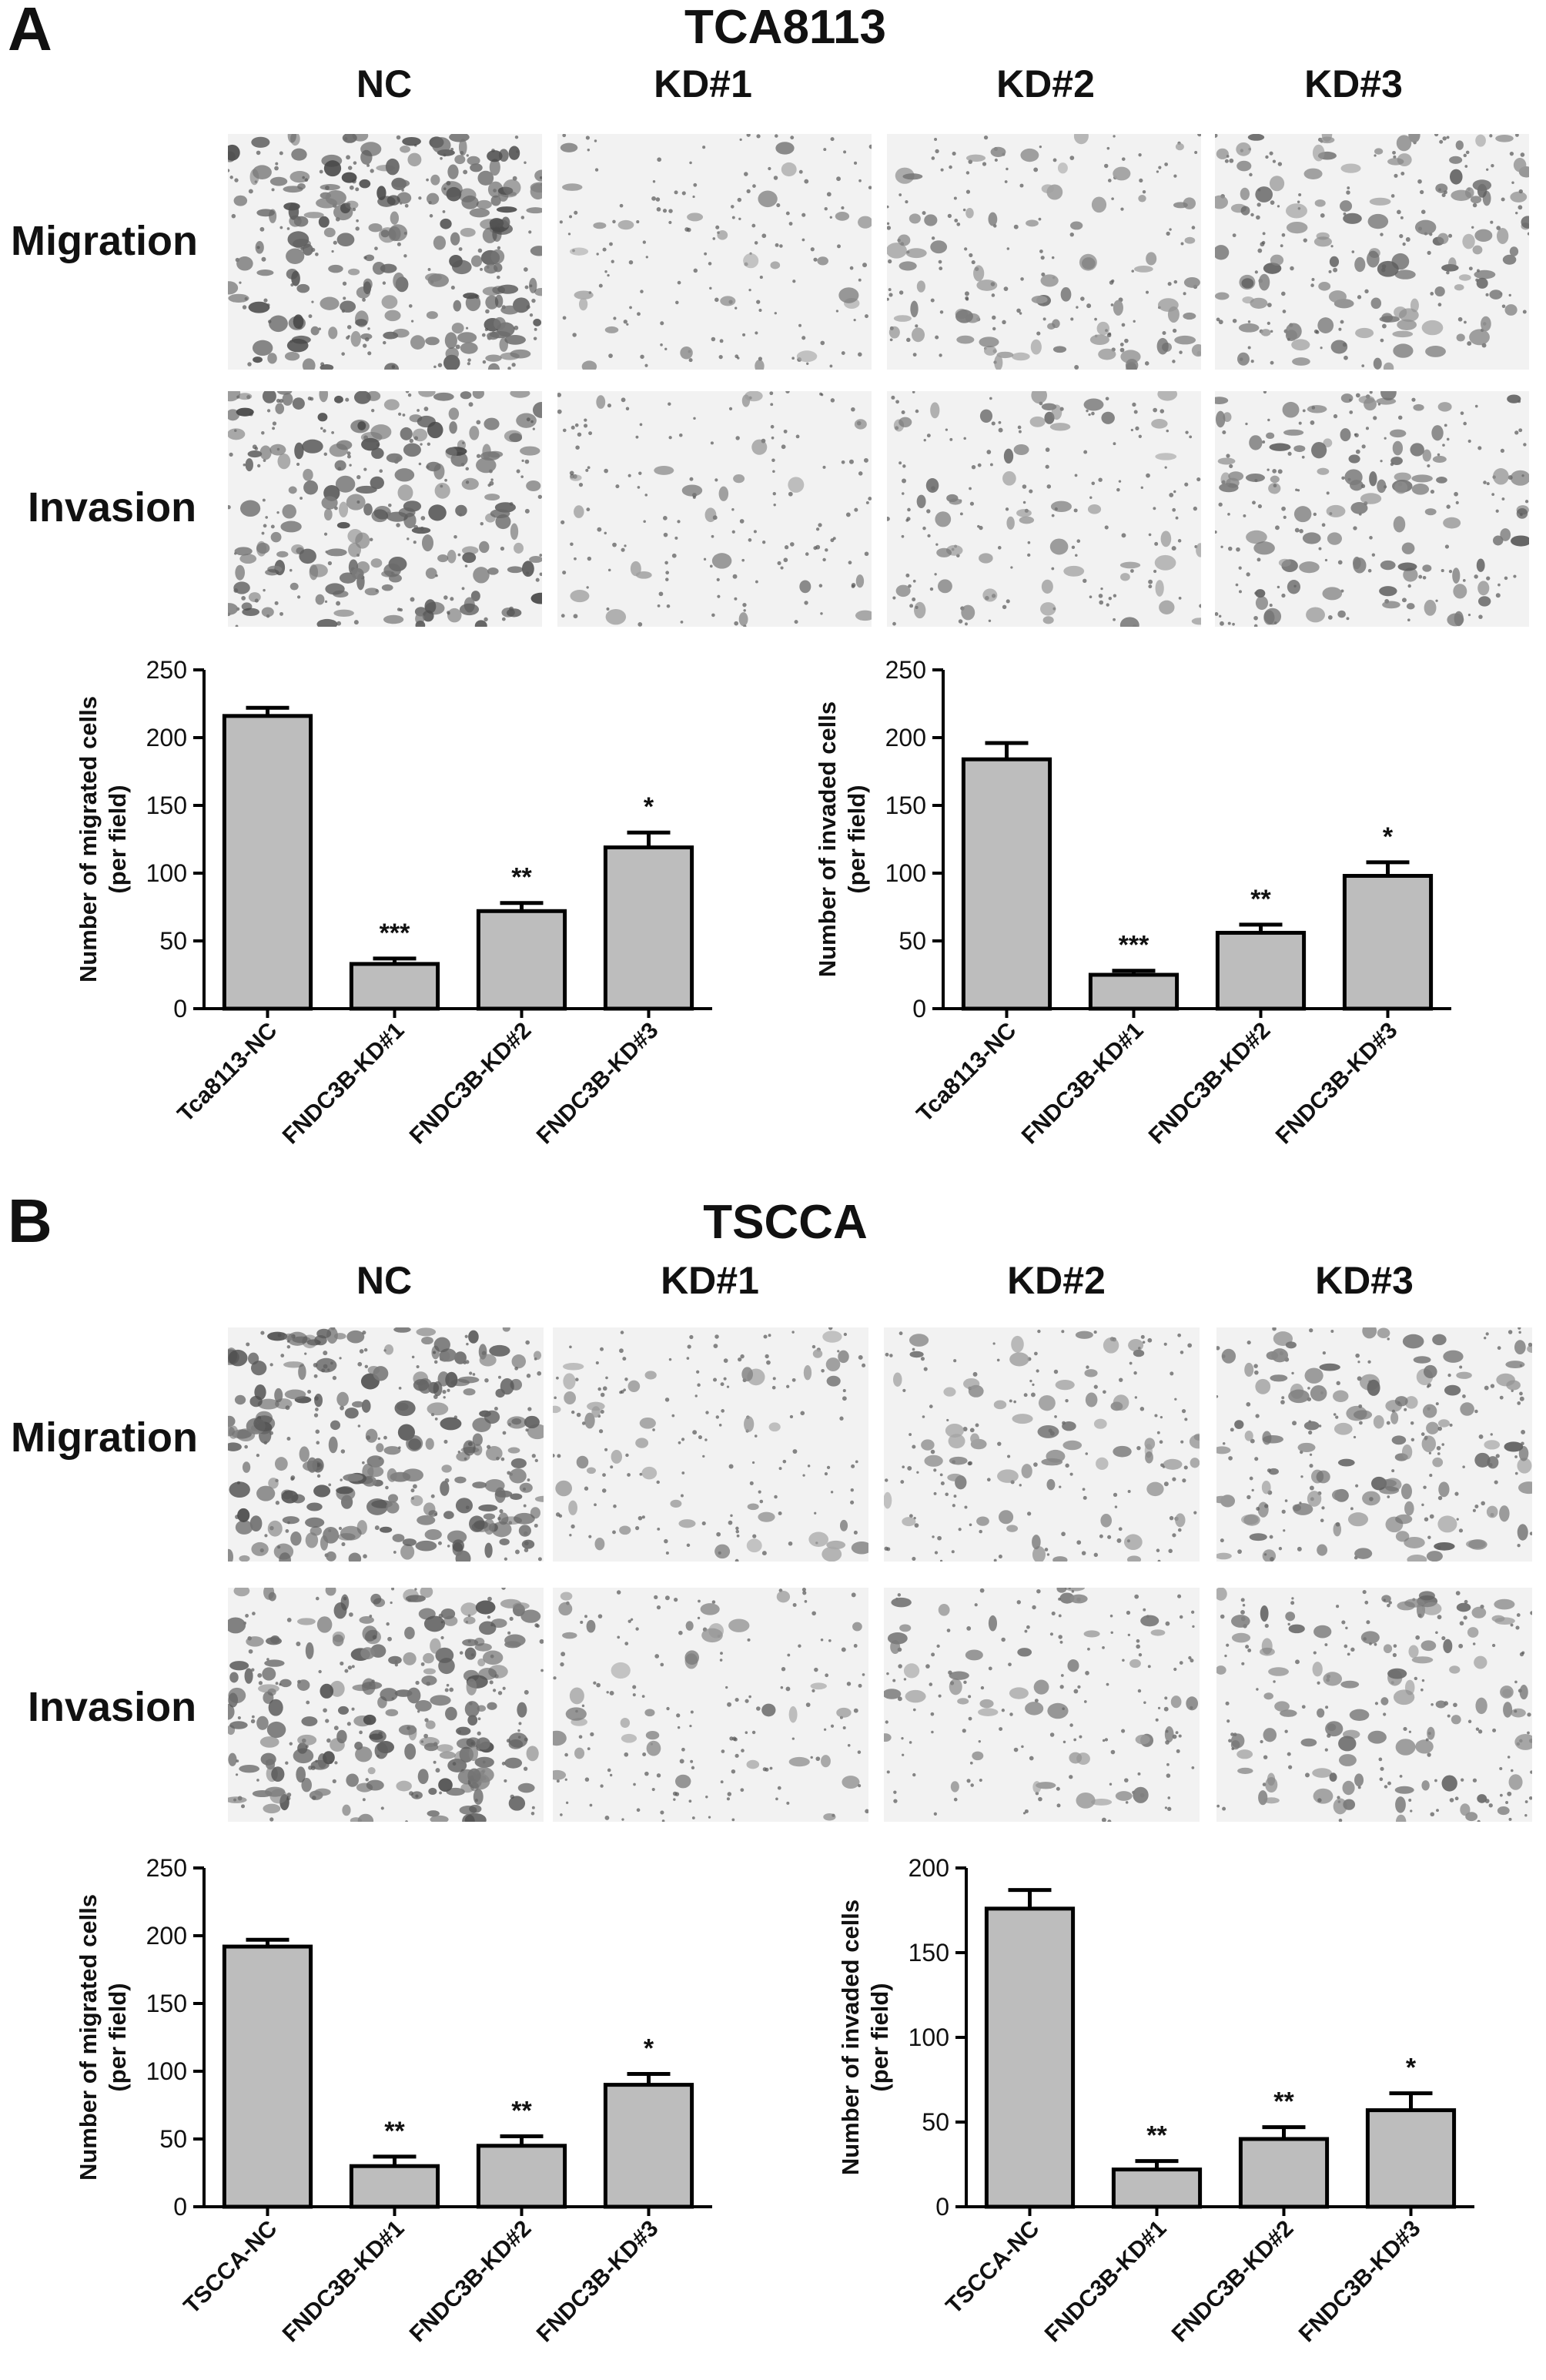  What do you see at coordinates (1374, 1705) in the screenshot?
I see `micrograph-b-invasion-kd3` at bounding box center [1374, 1705].